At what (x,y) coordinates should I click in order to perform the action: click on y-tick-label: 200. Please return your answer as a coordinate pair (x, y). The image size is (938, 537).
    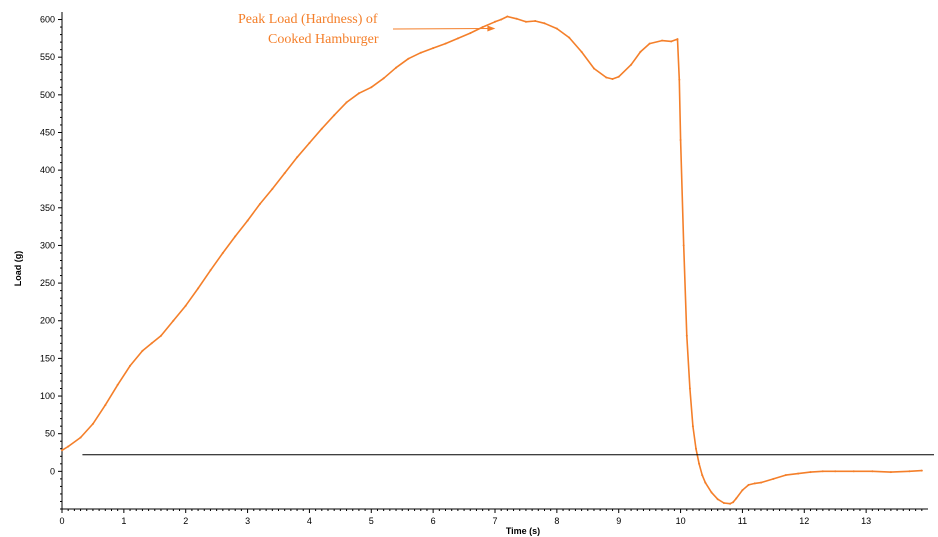
    Looking at the image, I should click on (47, 321).